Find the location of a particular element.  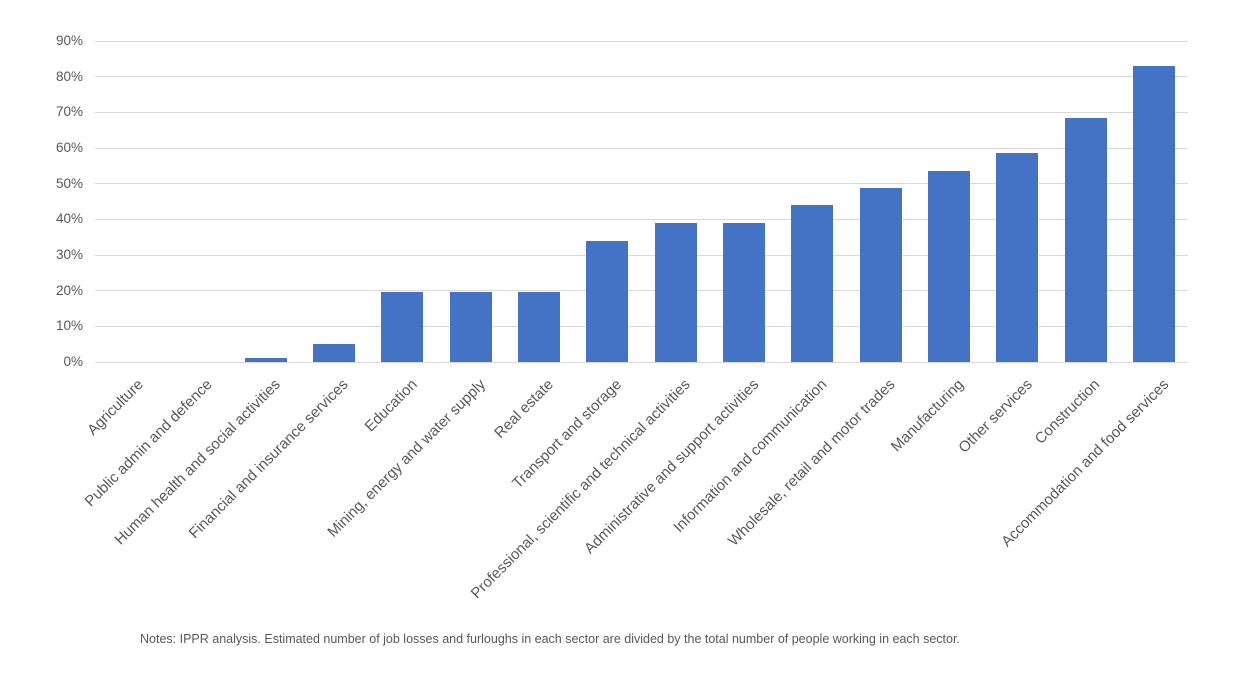

x-axis-label: Agriculture is located at coordinates (116, 407).